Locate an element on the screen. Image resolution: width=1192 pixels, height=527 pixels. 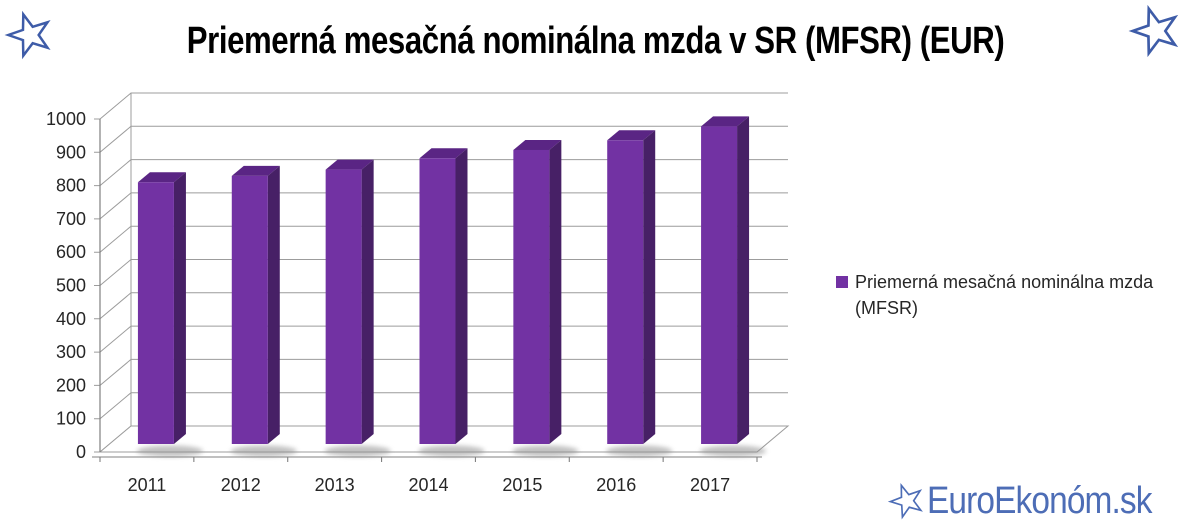
bar-2017 is located at coordinates (725, 280).